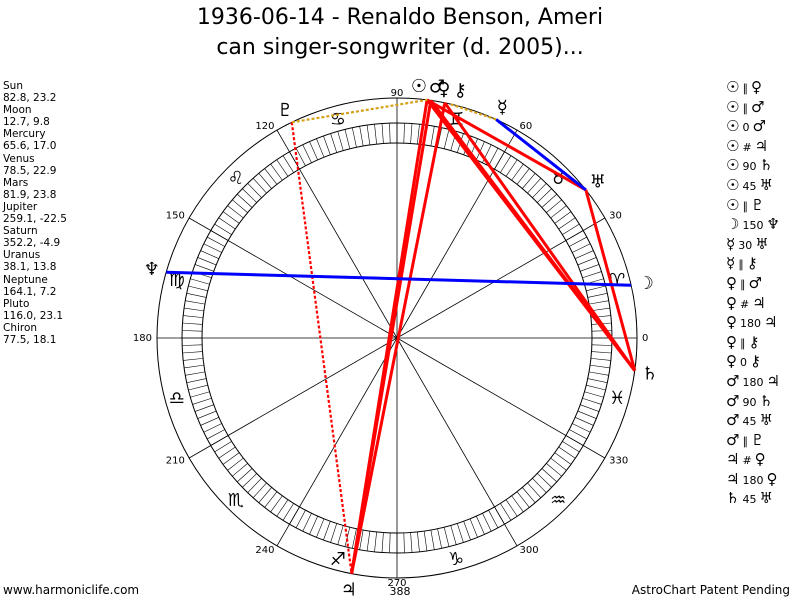 Image resolution: width=800 pixels, height=600 pixels. What do you see at coordinates (22, 255) in the screenshot?
I see `planet-name-uranus: Uranus` at bounding box center [22, 255].